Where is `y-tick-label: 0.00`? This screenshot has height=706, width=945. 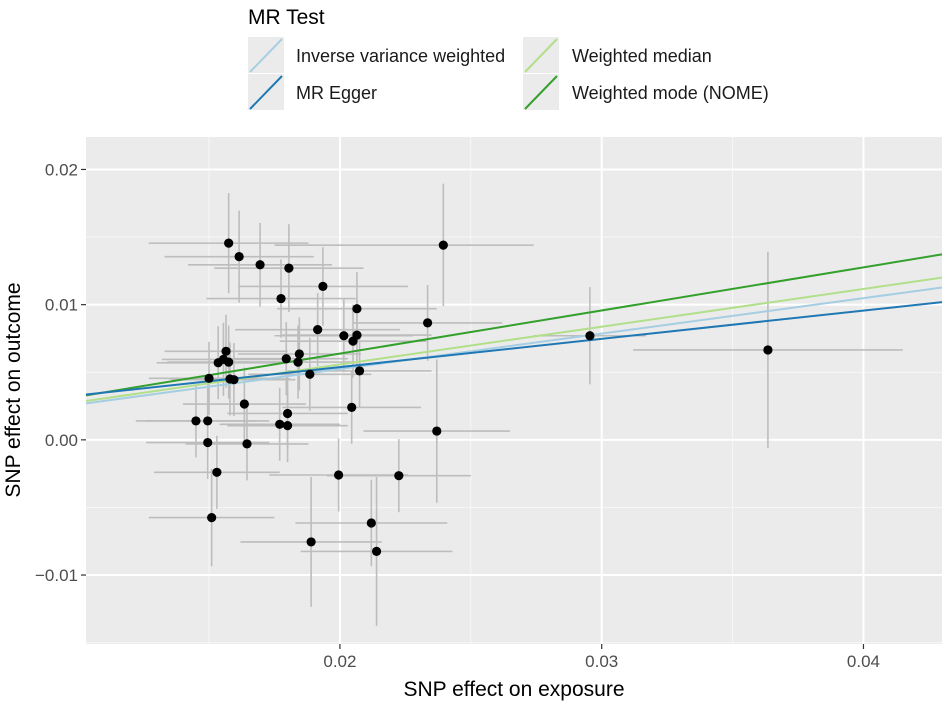 y-tick-label: 0.00 is located at coordinates (61, 440).